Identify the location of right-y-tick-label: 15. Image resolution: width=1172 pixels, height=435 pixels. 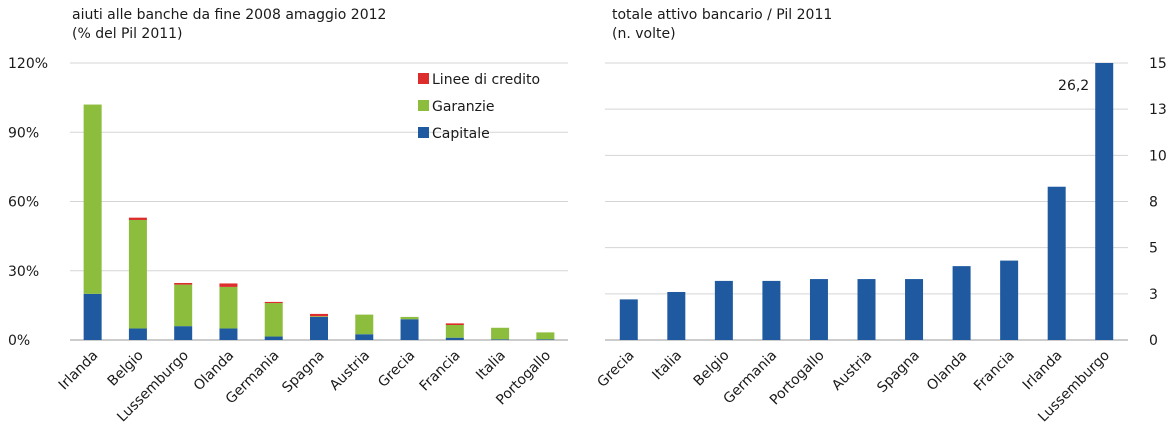
(1158, 64).